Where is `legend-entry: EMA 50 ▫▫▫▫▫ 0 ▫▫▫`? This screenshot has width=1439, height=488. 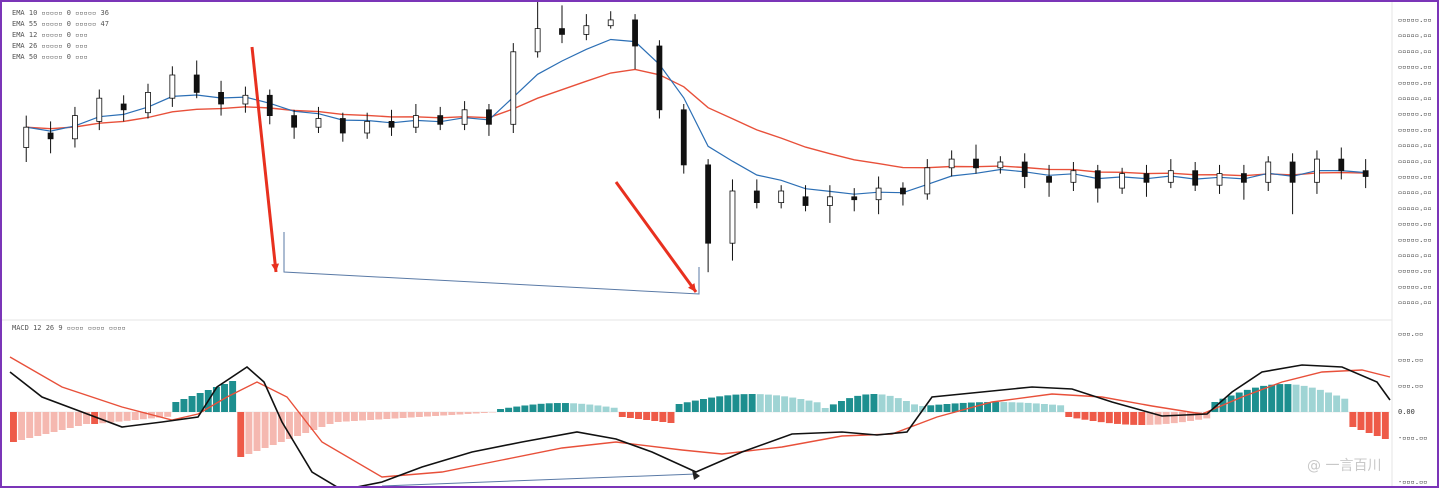
legend-entry: EMA 50 ▫▫▫▫▫ 0 ▫▫▫ is located at coordinates (50, 57).